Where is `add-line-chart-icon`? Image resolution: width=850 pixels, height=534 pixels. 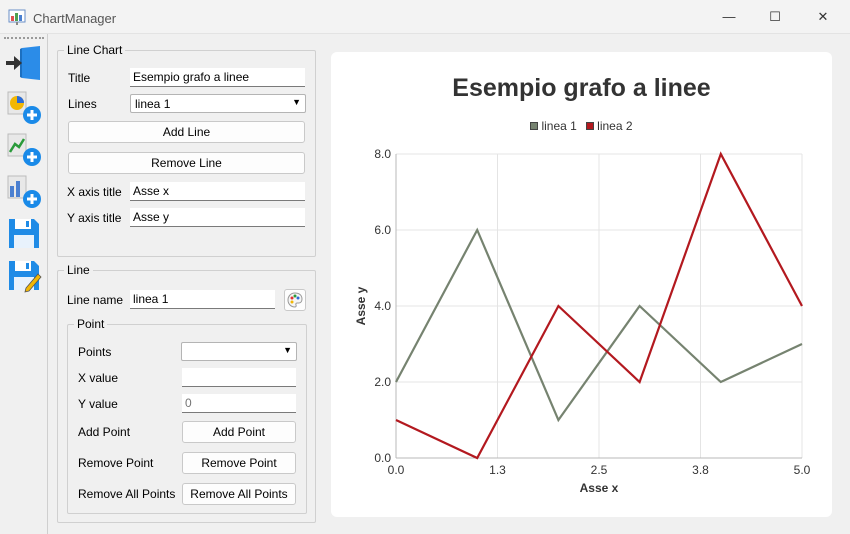 add-line-chart-icon is located at coordinates (24, 149).